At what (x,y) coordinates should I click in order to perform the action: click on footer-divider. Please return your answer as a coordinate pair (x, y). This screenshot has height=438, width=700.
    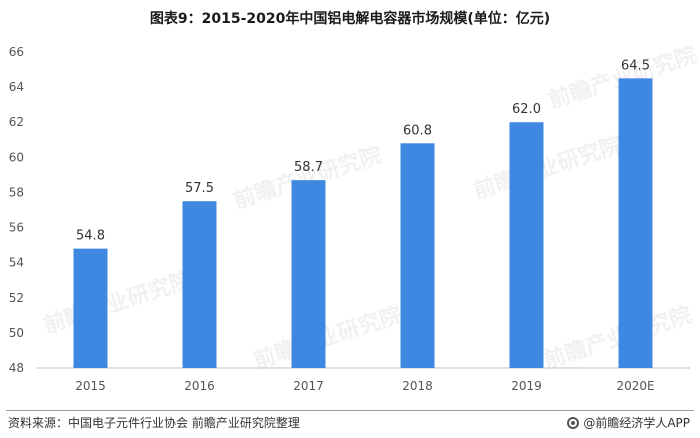
    Looking at the image, I should click on (350, 410).